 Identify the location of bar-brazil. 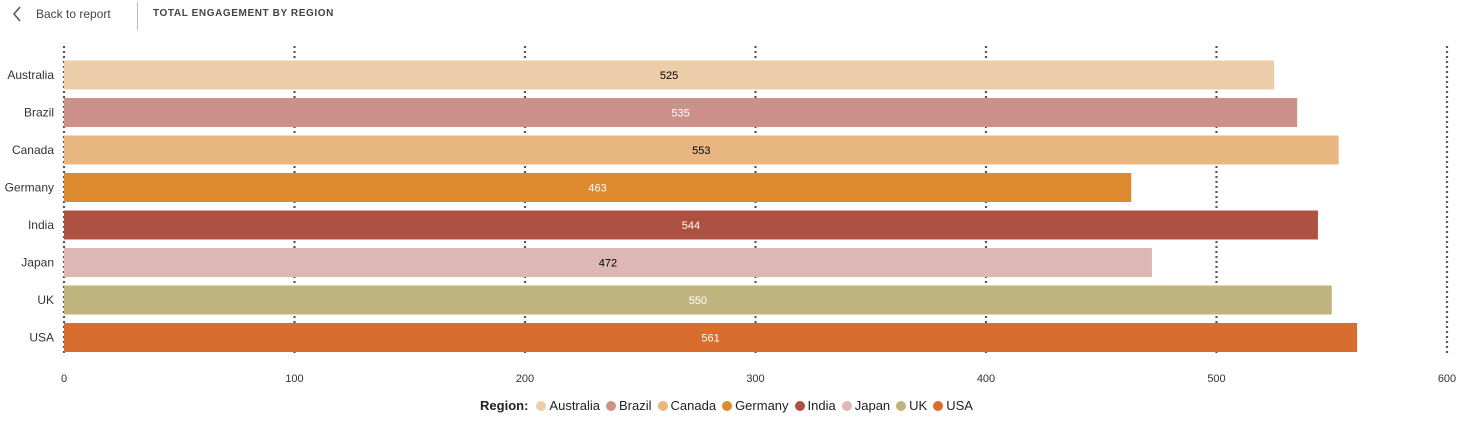
(681, 112).